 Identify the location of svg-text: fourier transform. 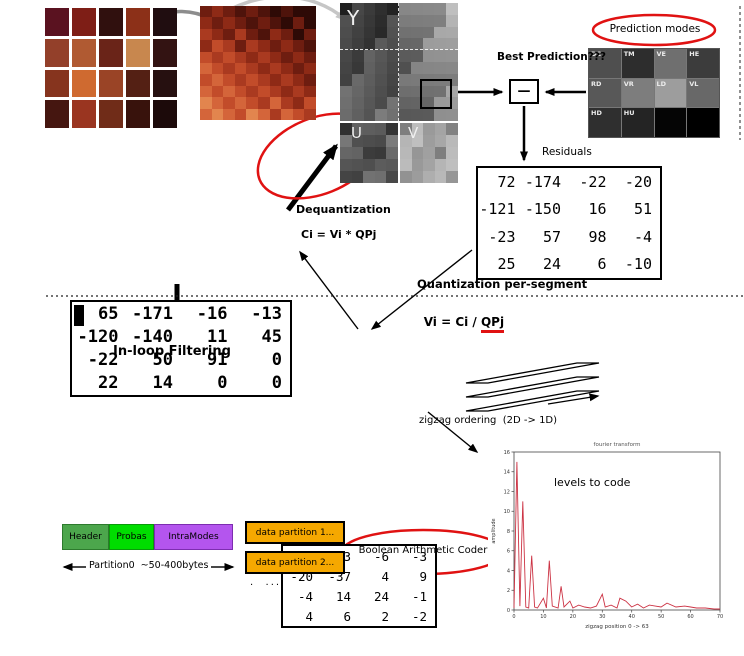
(617, 445).